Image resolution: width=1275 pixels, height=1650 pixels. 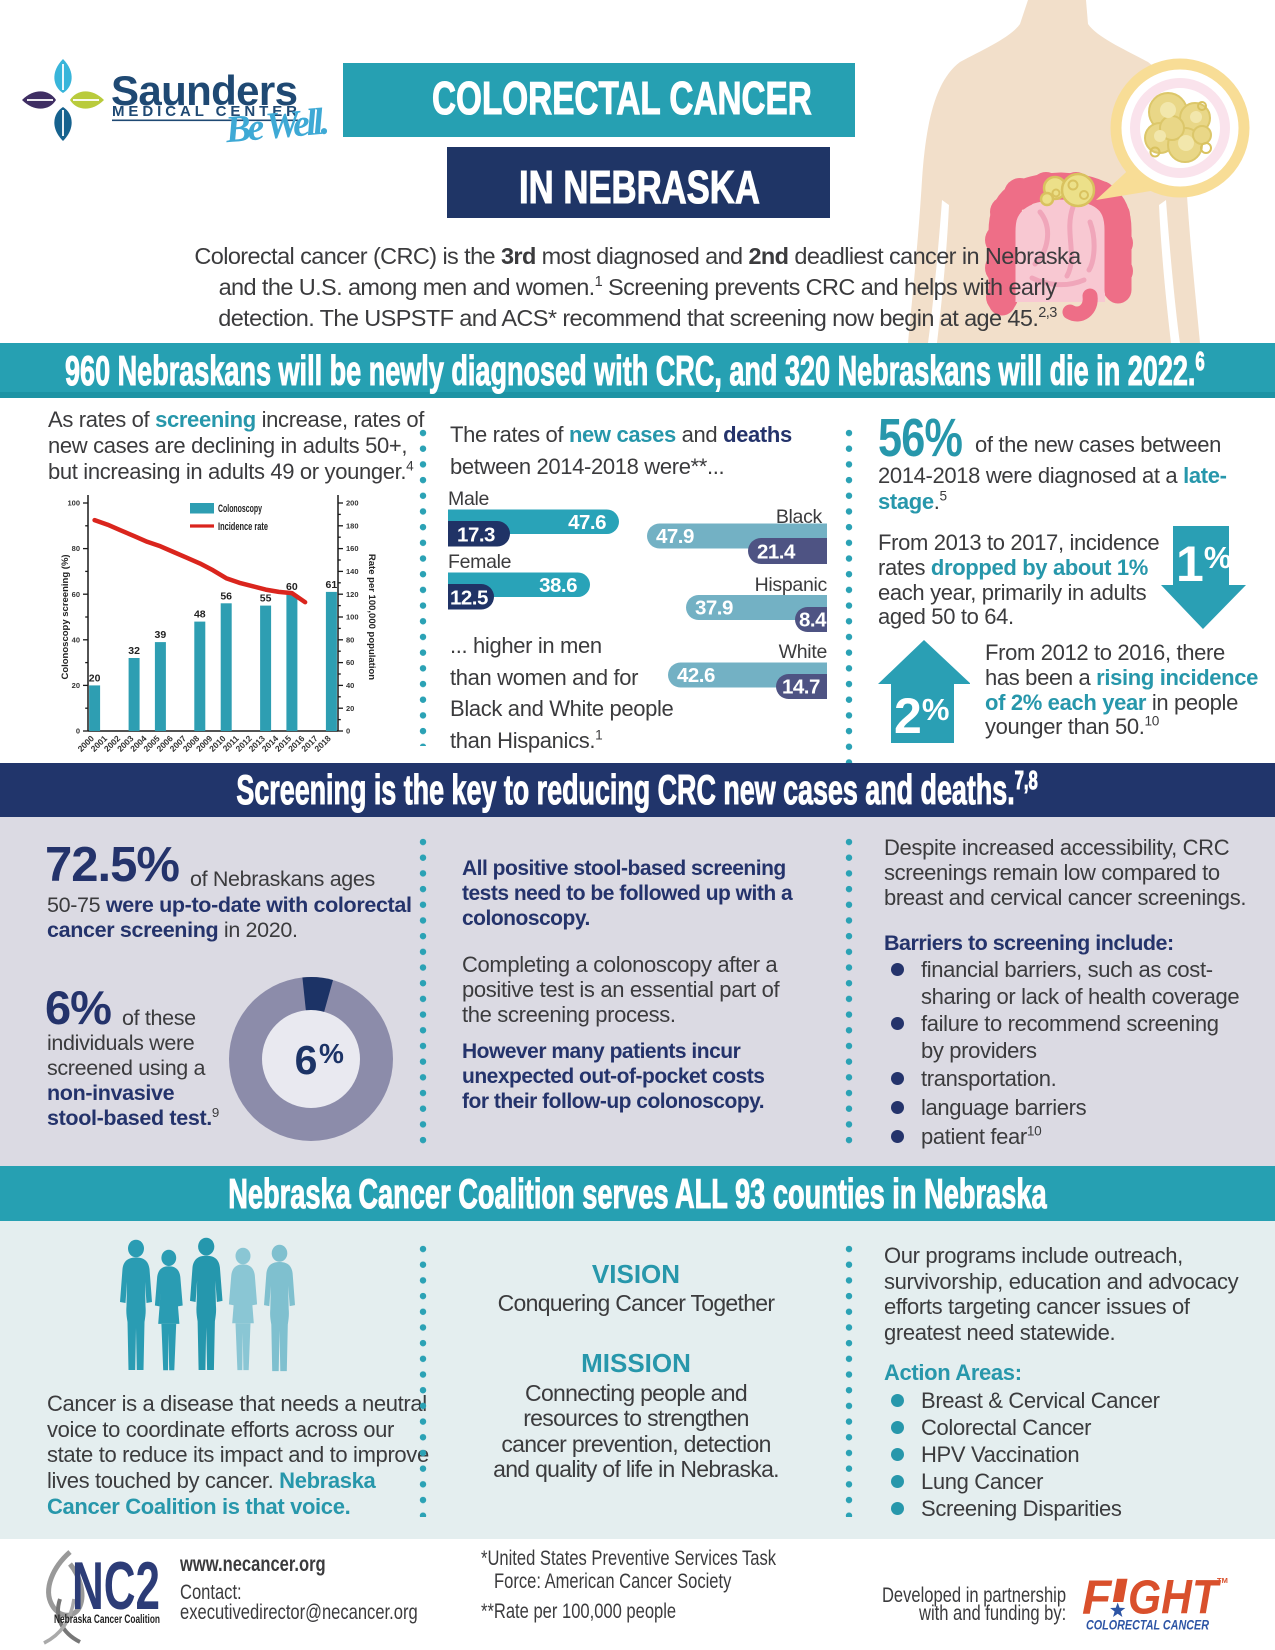 What do you see at coordinates (1097, 1598) in the screenshot?
I see `svg-text: F` at bounding box center [1097, 1598].